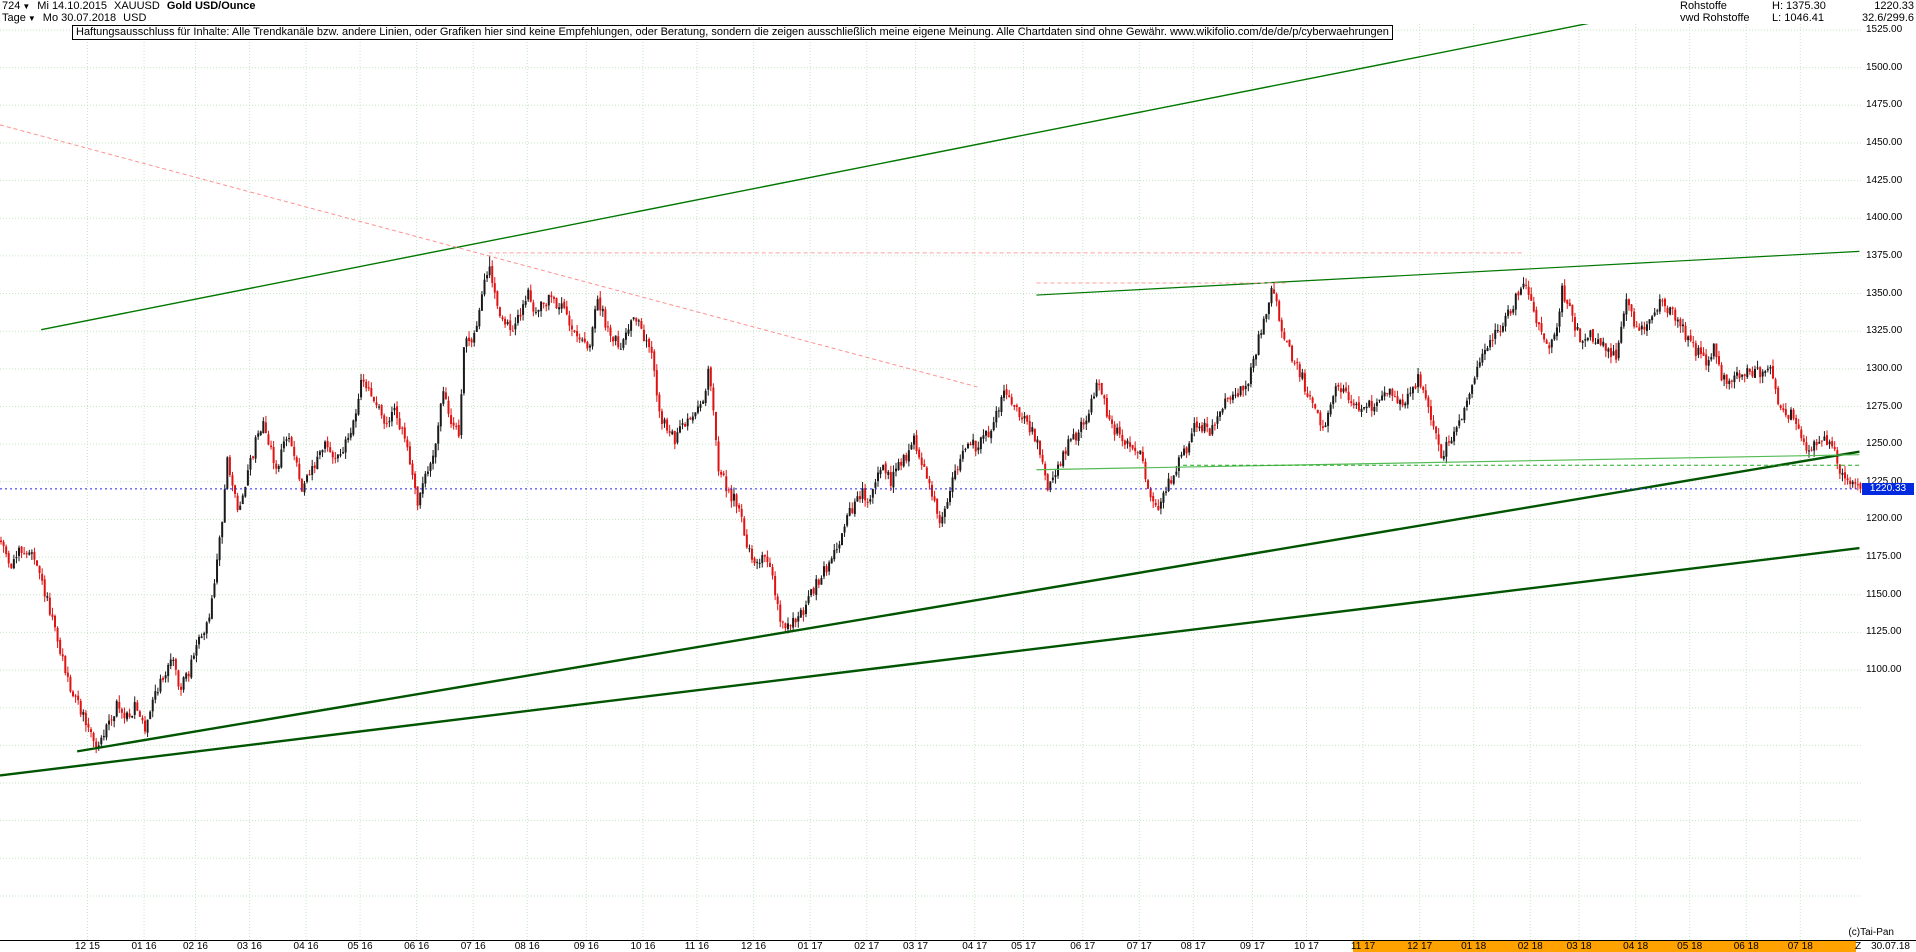  Describe the element at coordinates (1884, 670) in the screenshot. I see `price-axis-label: 1100.00` at that location.